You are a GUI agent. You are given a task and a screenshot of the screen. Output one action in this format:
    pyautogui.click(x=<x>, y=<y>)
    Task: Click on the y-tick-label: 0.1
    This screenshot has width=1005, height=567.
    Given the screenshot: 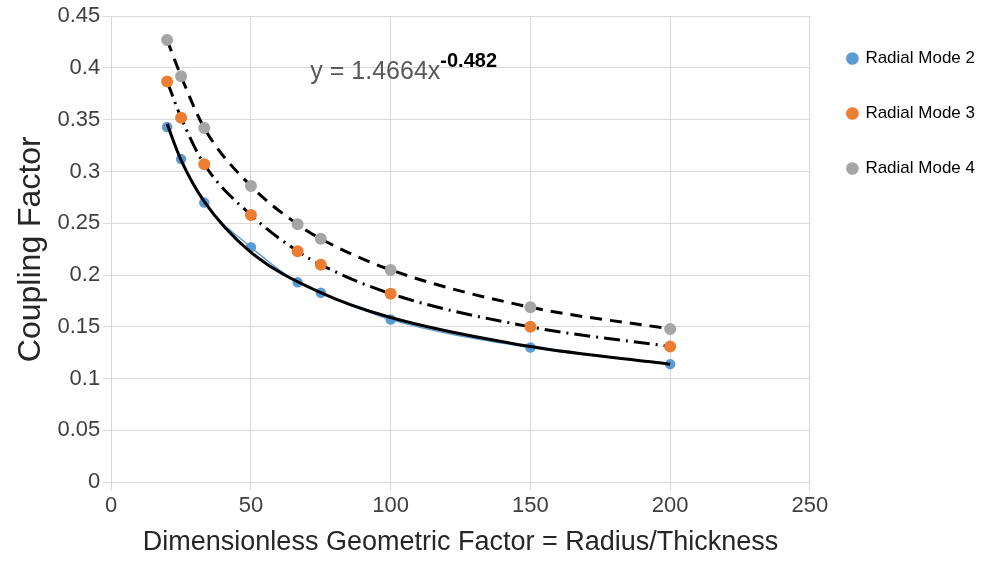 What is the action you would take?
    pyautogui.click(x=85, y=377)
    